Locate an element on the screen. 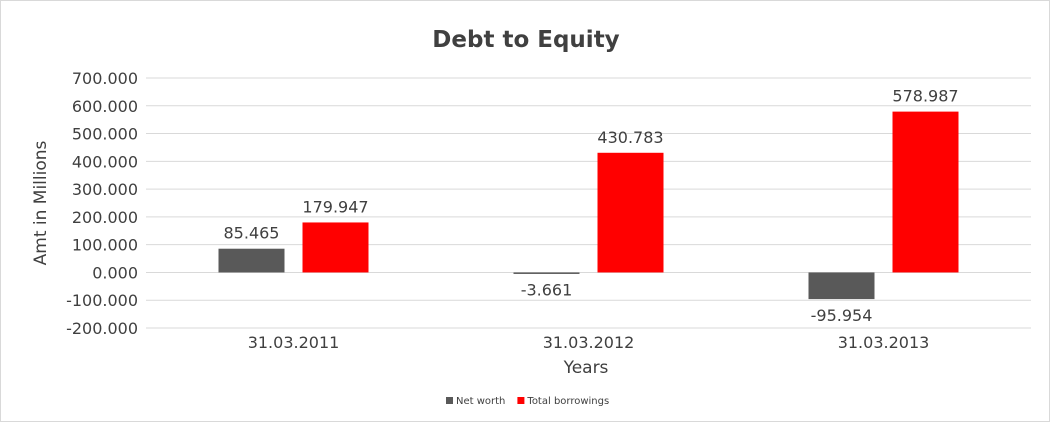 Image resolution: width=1050 pixels, height=427 pixels. legend-label: Total borrowings is located at coordinates (567, 401).